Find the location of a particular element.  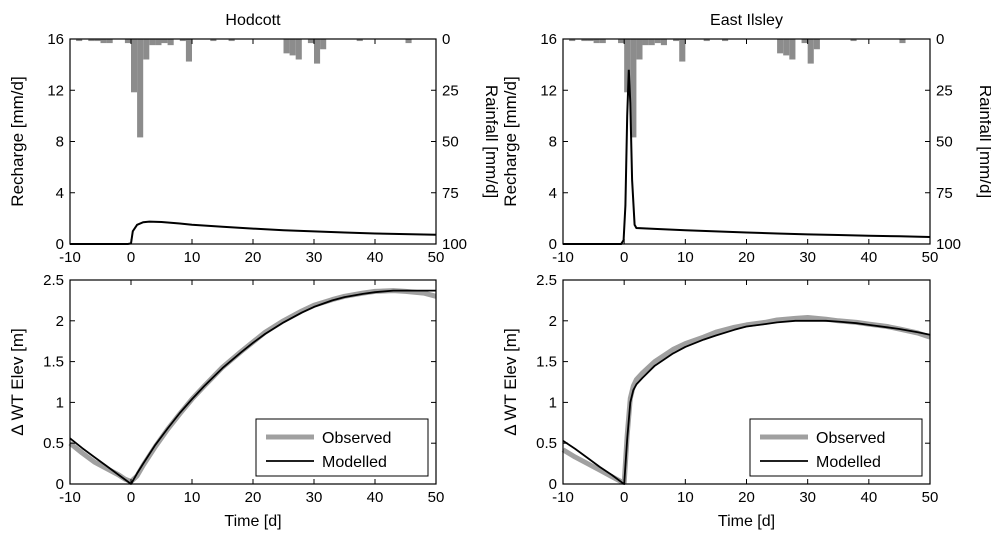

y-tick-label: 12 is located at coordinates (548, 90).